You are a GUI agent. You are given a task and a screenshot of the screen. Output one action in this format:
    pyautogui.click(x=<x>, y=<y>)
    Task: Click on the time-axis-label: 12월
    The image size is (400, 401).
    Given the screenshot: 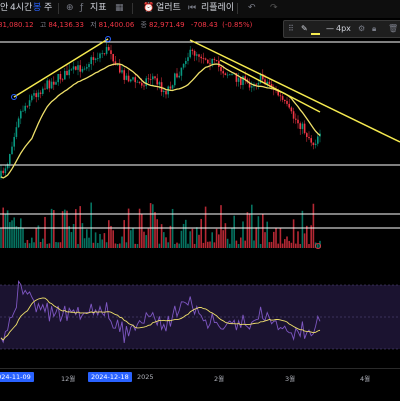 What is the action you would take?
    pyautogui.click(x=68, y=379)
    